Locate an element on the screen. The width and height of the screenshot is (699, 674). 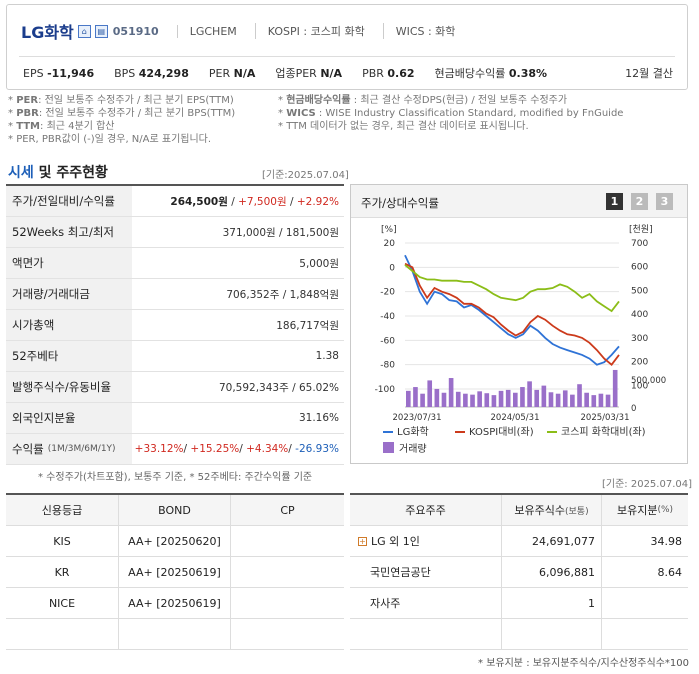
y-right-tick-label: 300 is located at coordinates (639, 339).